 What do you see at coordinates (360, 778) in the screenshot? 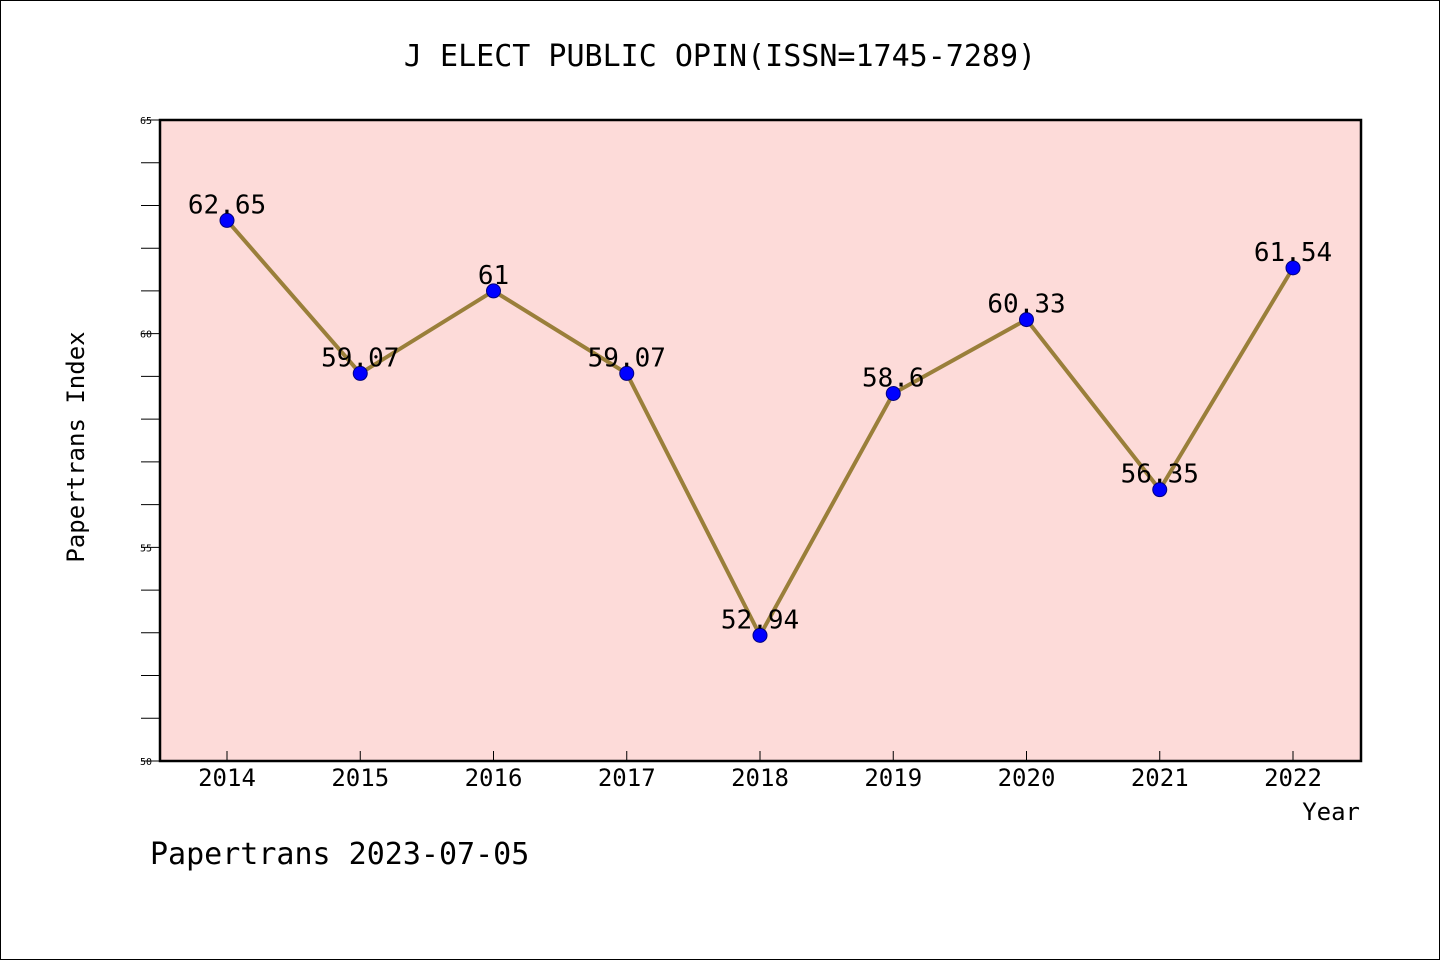
I see `x-tick-label: 2015` at bounding box center [360, 778].